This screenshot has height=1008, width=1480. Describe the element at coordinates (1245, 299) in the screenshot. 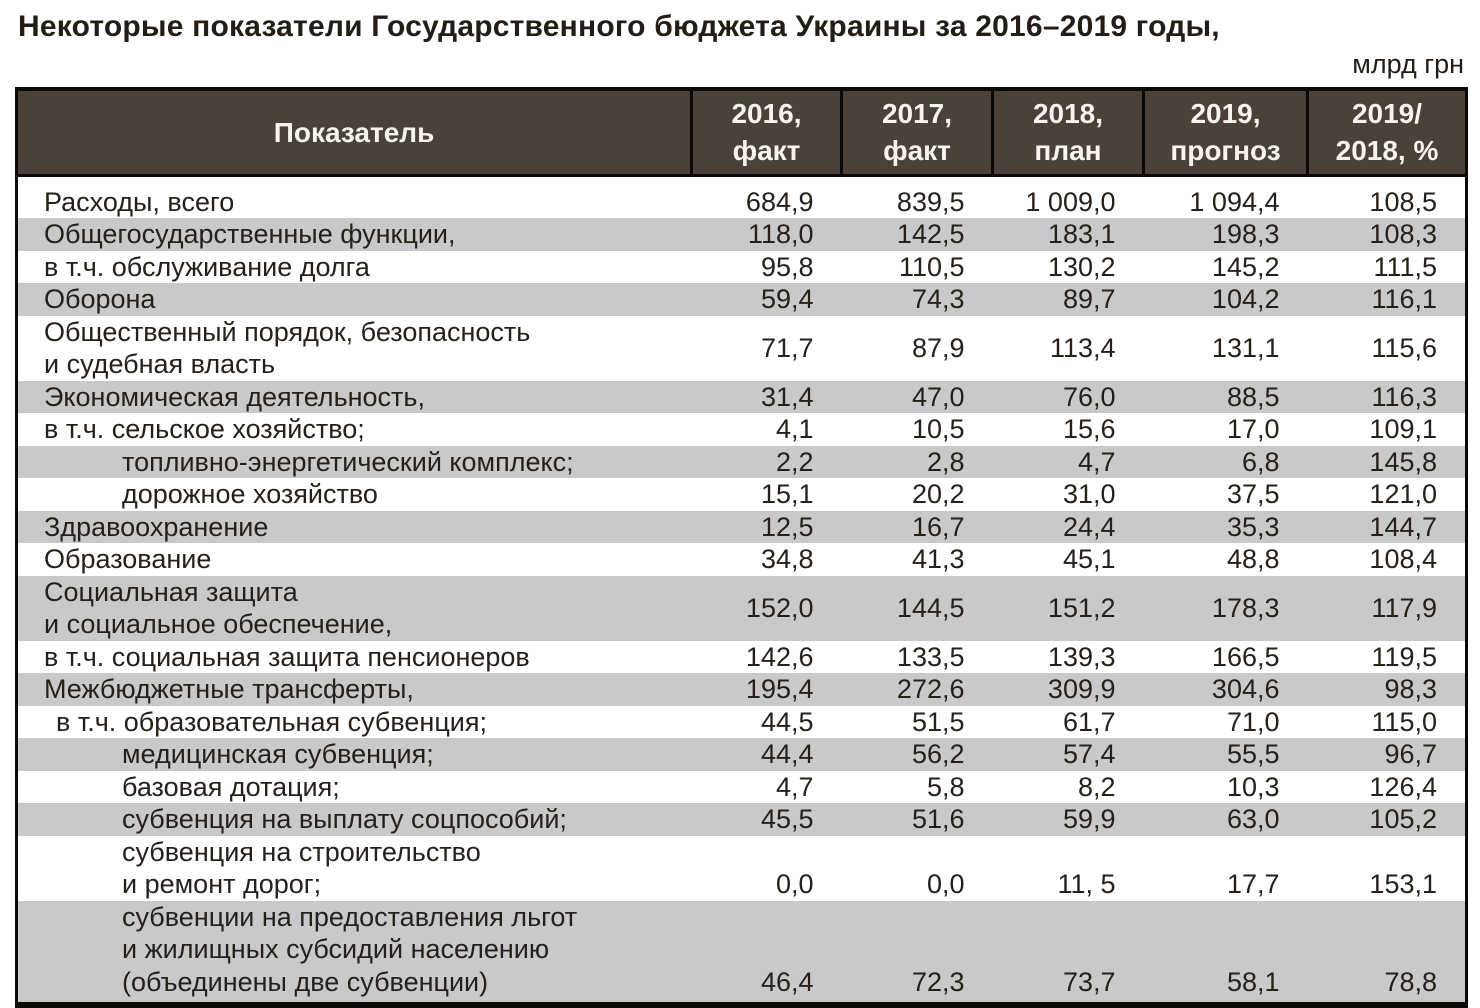

I see `cell-value: 104,2` at that location.